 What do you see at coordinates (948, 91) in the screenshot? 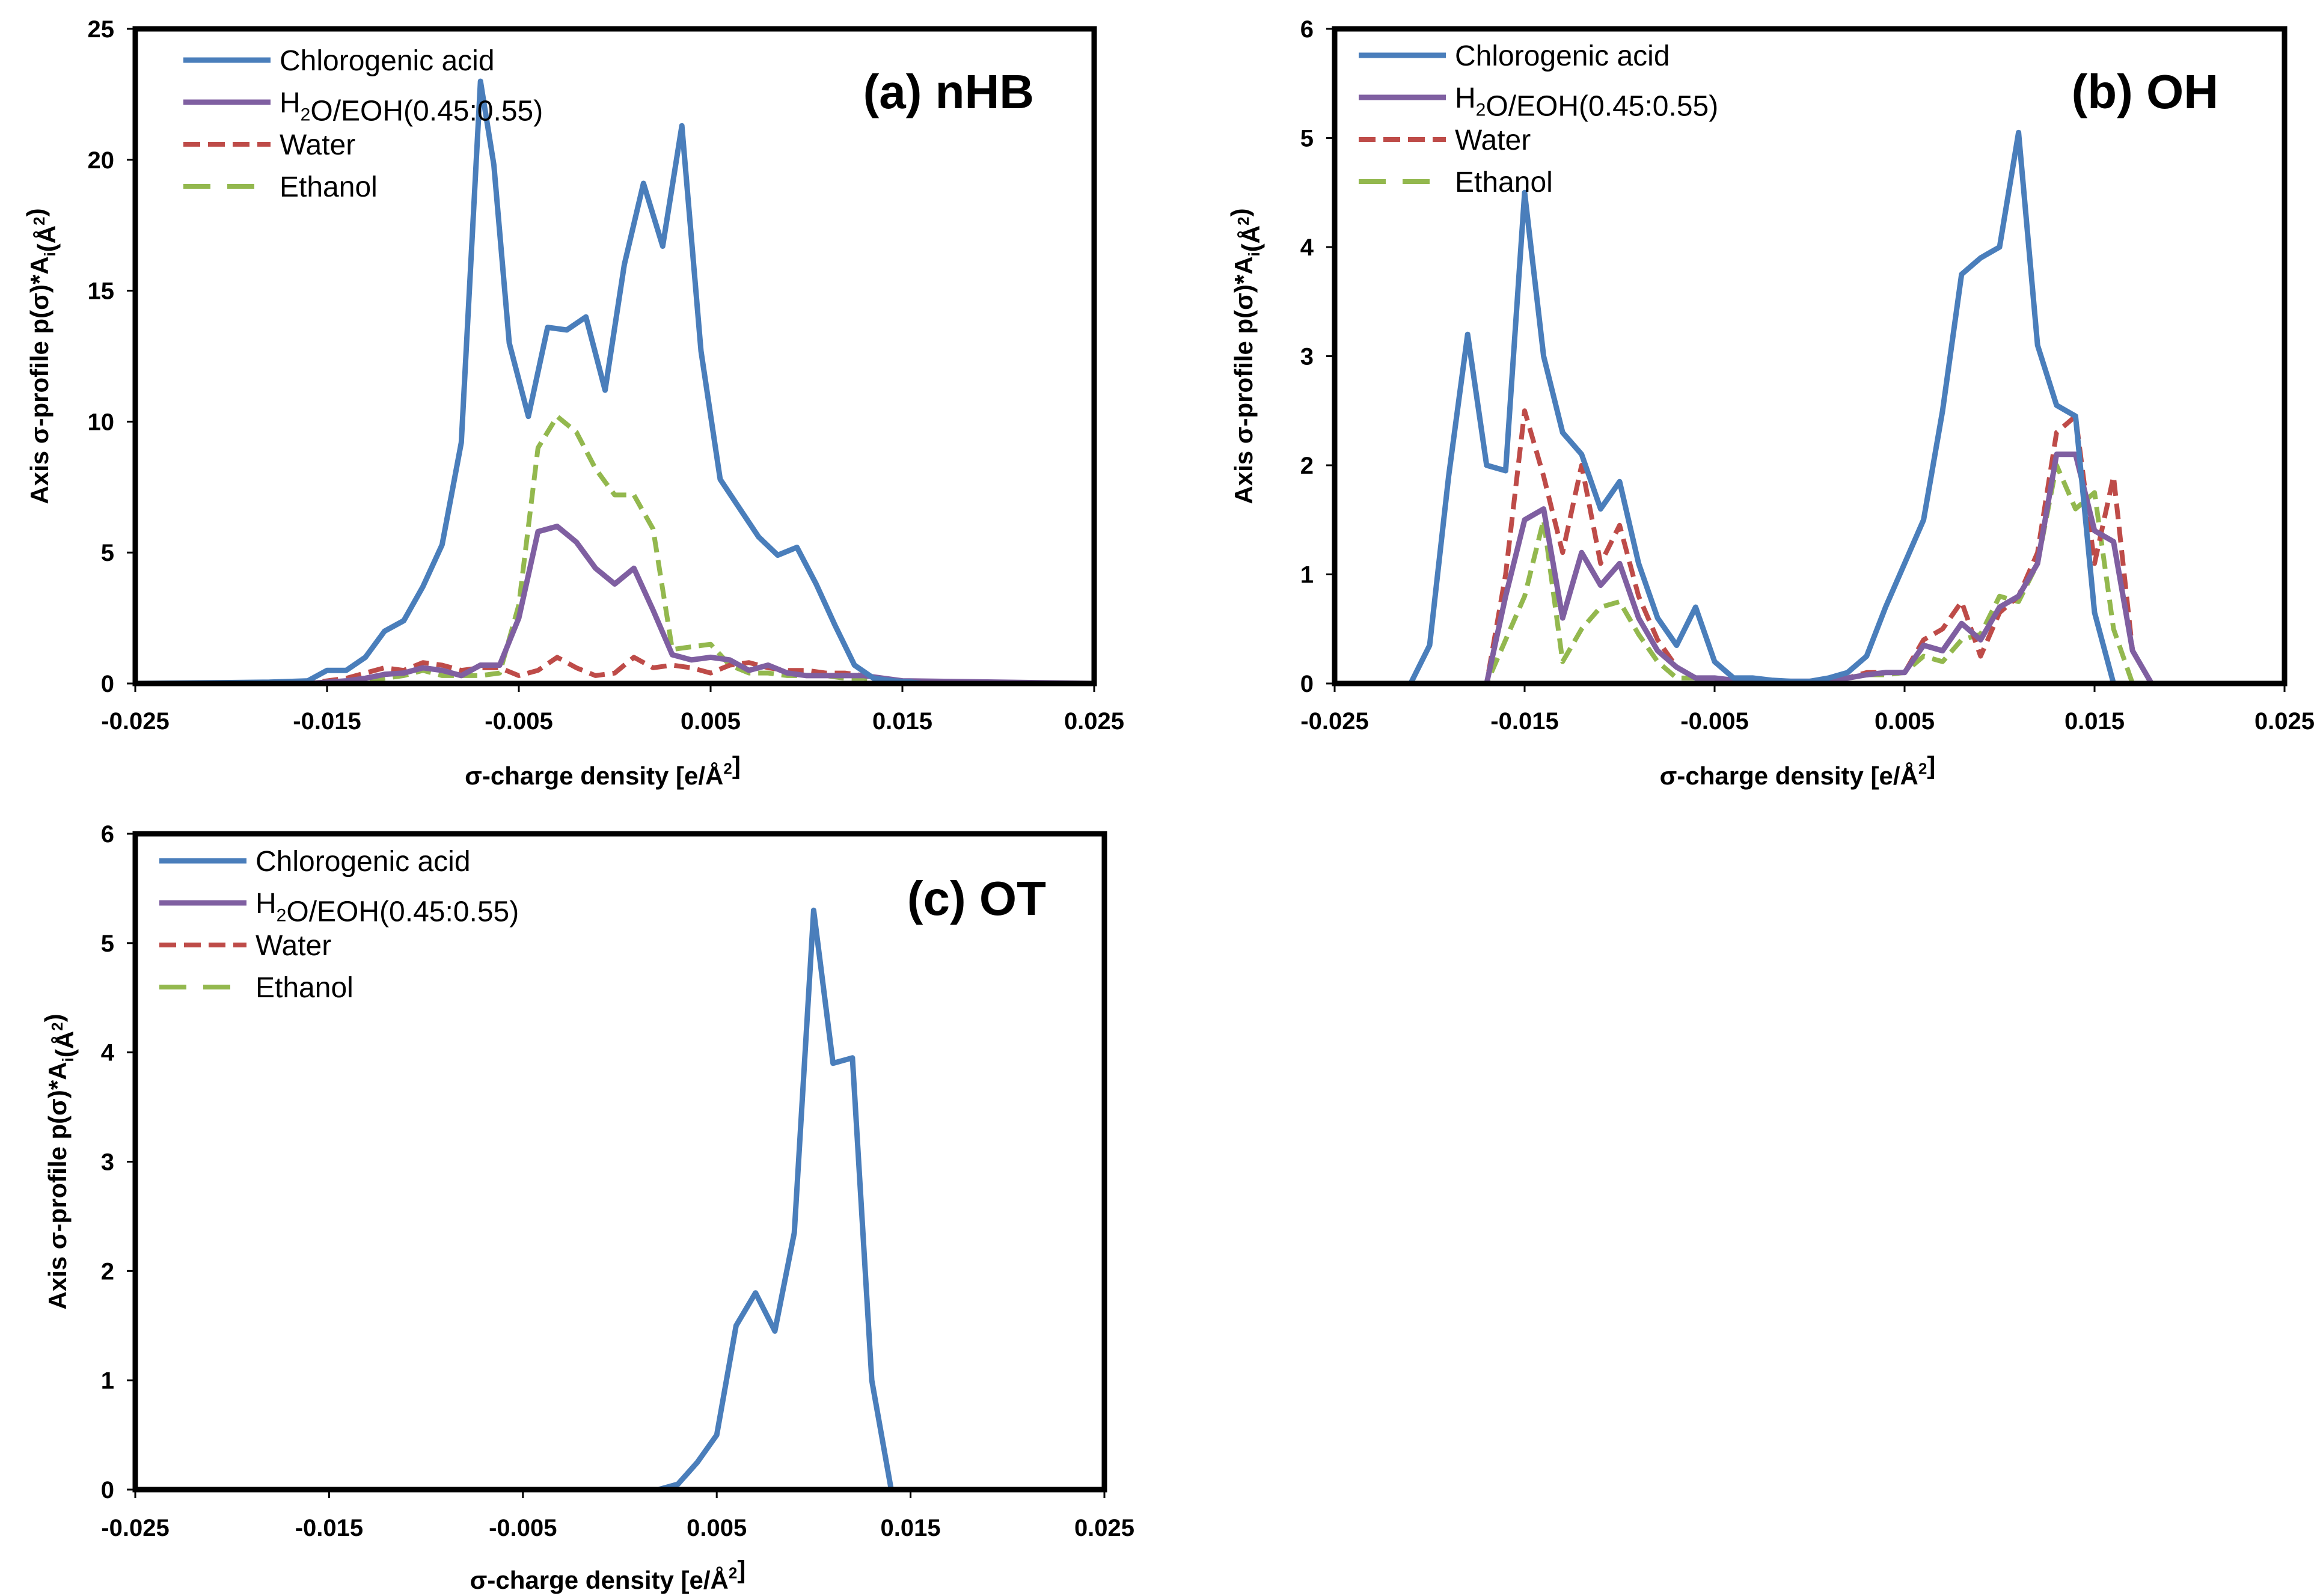
I see `panel-title: (a) nHB` at bounding box center [948, 91].